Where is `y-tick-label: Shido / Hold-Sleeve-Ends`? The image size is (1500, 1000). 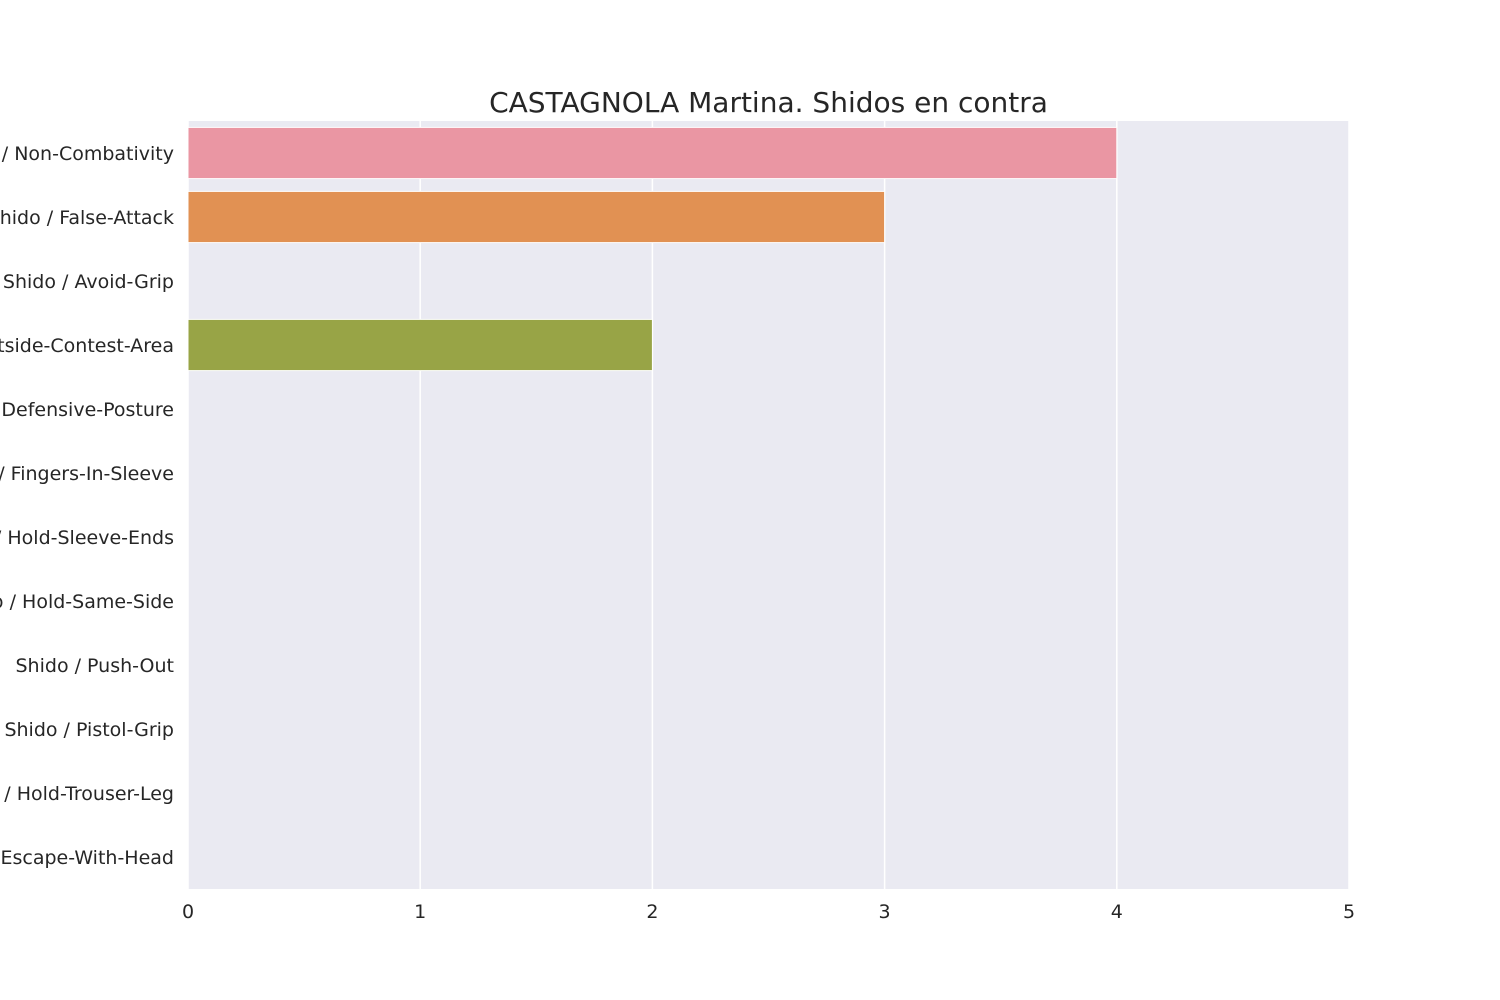
y-tick-label: Shido / Hold-Sleeve-Ends is located at coordinates (87, 538).